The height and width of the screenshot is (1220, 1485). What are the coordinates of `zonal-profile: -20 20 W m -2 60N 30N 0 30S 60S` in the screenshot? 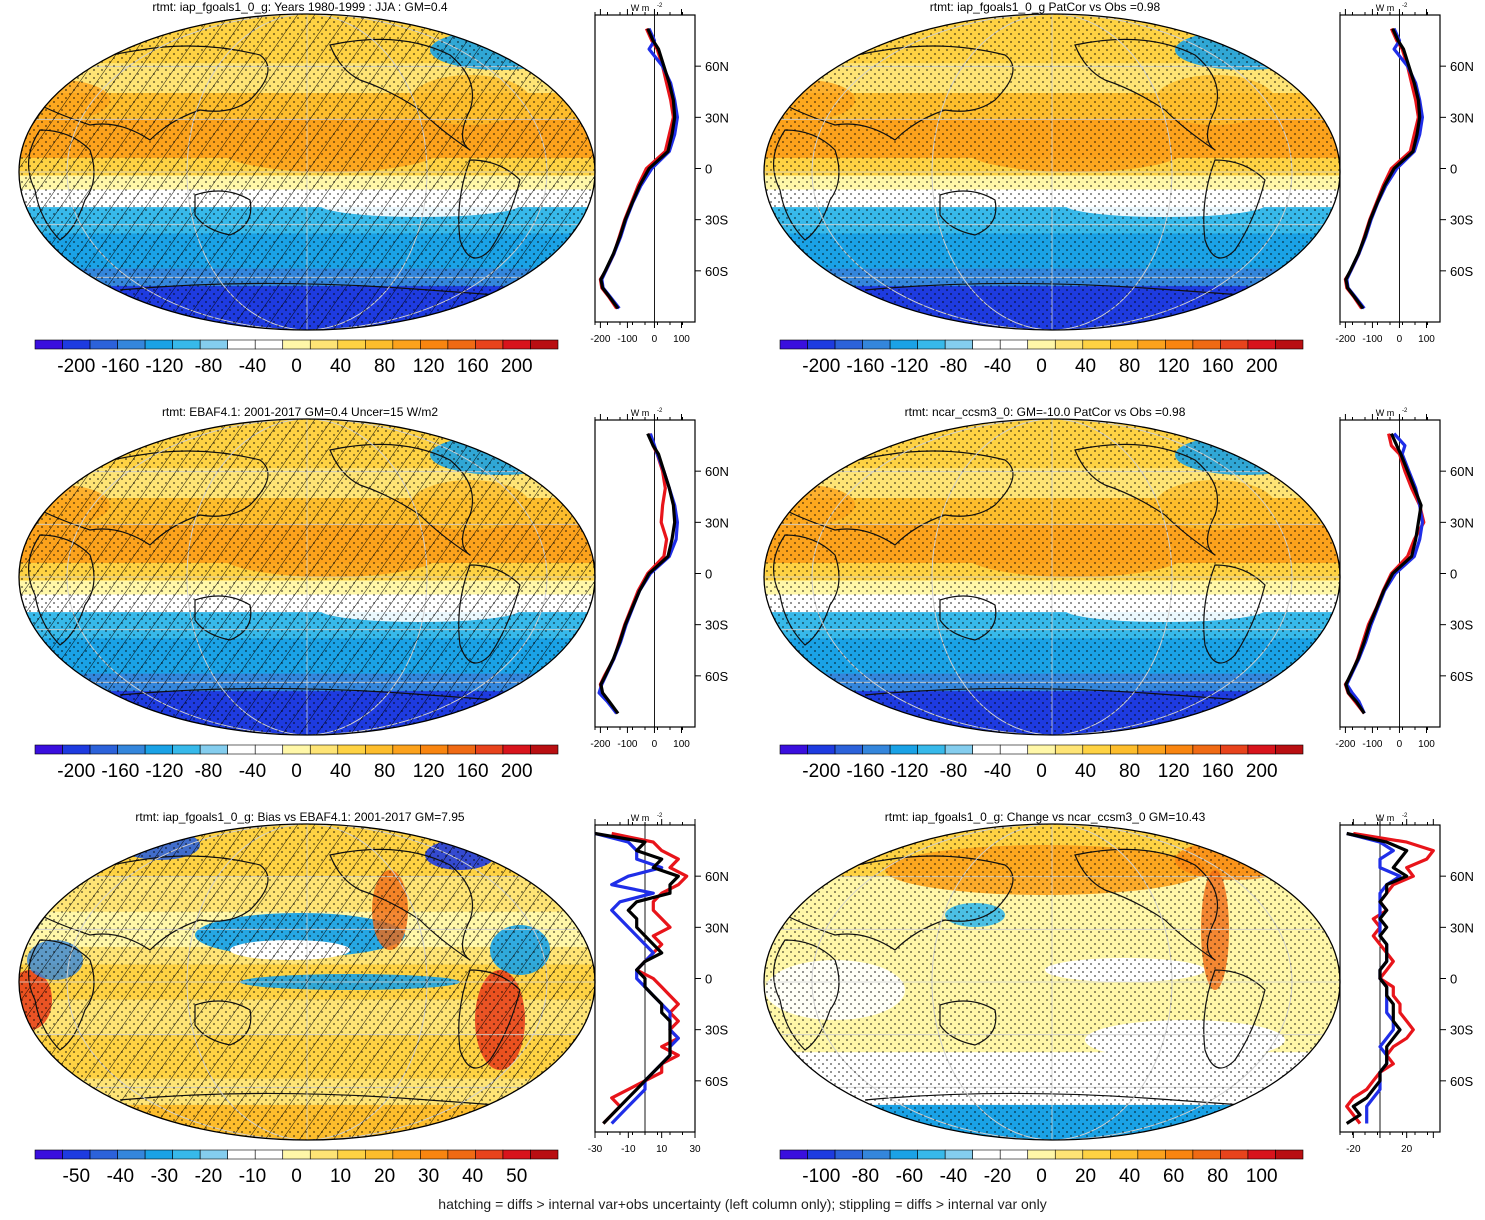 It's located at (1406, 984).